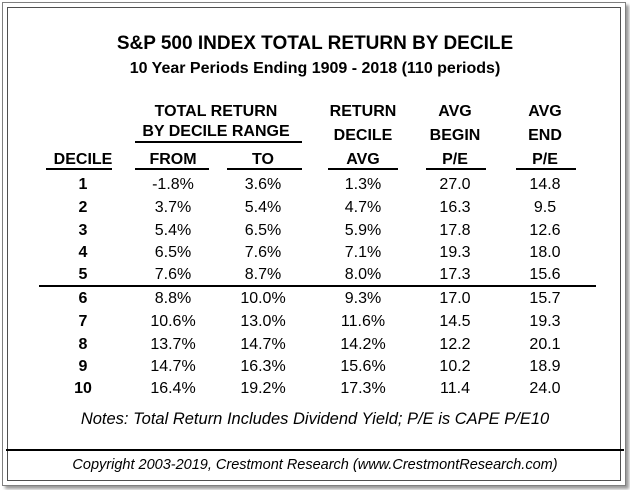 The width and height of the screenshot is (630, 490). What do you see at coordinates (546, 169) in the screenshot?
I see `header-end-pe-underline` at bounding box center [546, 169].